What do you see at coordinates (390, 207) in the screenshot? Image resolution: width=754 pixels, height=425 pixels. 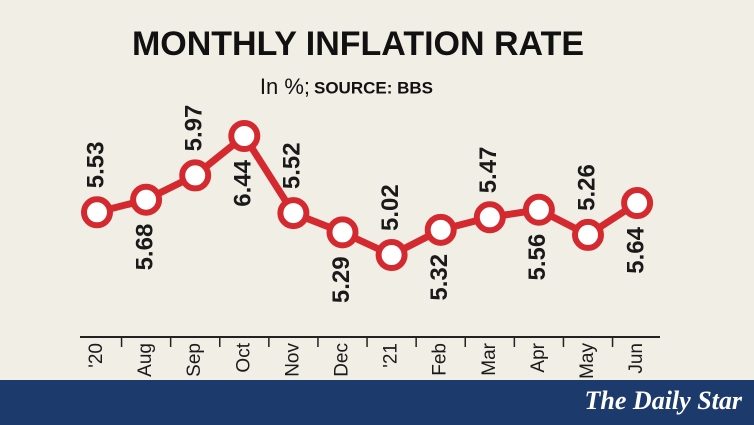 I see `value-label: 5.02` at bounding box center [390, 207].